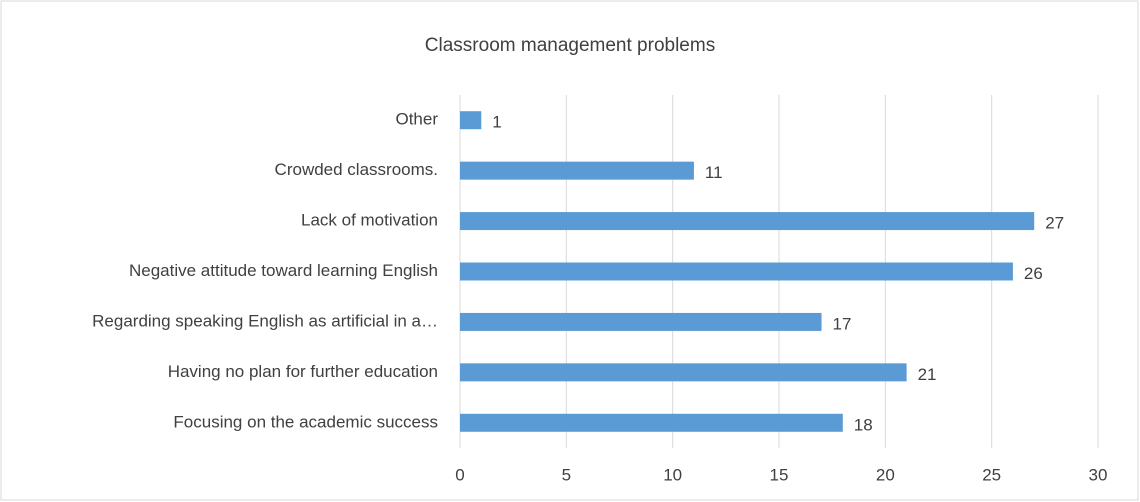 The image size is (1140, 502). What do you see at coordinates (356, 169) in the screenshot?
I see `y-tick-label: Crowded classrooms.` at bounding box center [356, 169].